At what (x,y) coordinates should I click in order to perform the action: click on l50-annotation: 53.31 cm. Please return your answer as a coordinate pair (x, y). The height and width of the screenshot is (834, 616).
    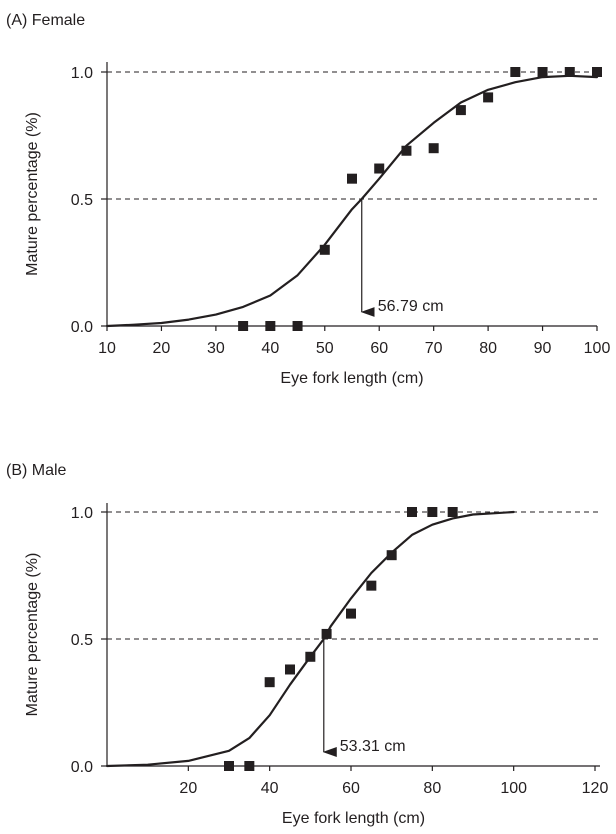
    Looking at the image, I should click on (364, 698).